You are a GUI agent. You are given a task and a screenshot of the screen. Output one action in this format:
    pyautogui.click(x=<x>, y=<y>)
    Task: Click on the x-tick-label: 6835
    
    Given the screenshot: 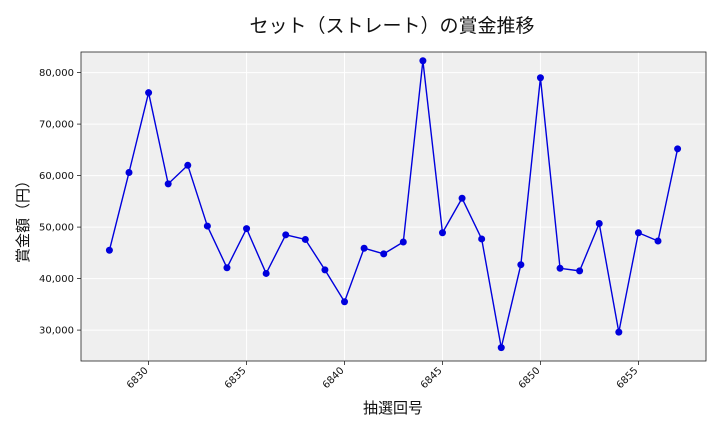 What is the action you would take?
    pyautogui.click(x=236, y=378)
    